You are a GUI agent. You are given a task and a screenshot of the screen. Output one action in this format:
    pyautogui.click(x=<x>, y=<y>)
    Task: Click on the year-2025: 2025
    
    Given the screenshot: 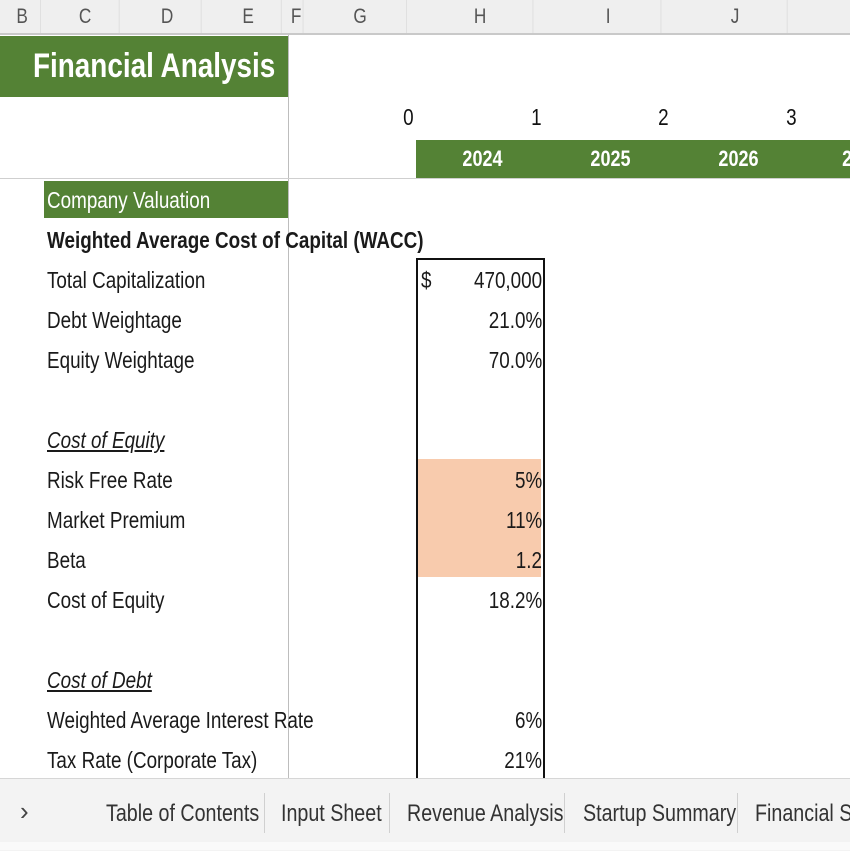 What is the action you would take?
    pyautogui.click(x=610, y=158)
    